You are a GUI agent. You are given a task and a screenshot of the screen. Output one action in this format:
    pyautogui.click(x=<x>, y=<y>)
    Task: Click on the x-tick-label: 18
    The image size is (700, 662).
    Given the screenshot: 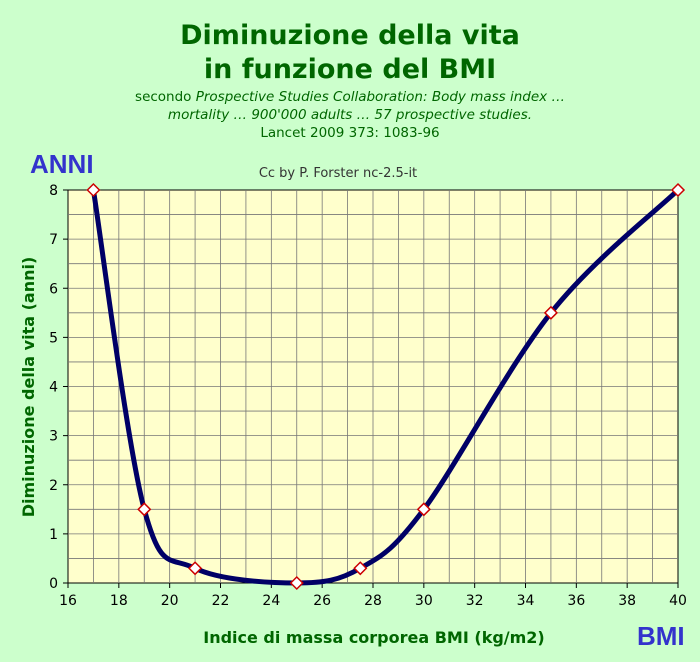 What is the action you would take?
    pyautogui.click(x=119, y=601)
    